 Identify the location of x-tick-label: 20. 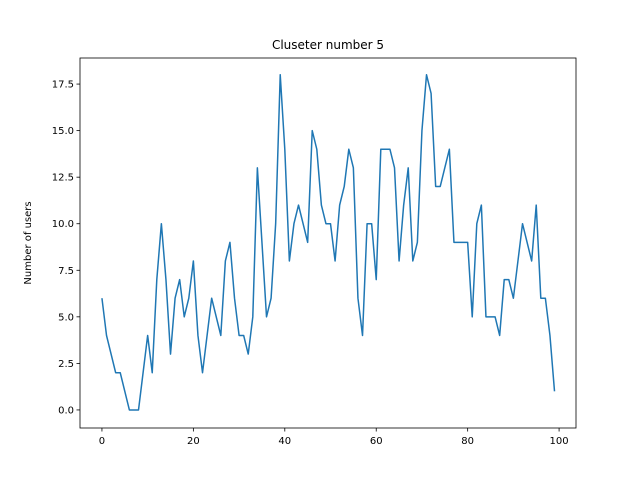
(193, 441).